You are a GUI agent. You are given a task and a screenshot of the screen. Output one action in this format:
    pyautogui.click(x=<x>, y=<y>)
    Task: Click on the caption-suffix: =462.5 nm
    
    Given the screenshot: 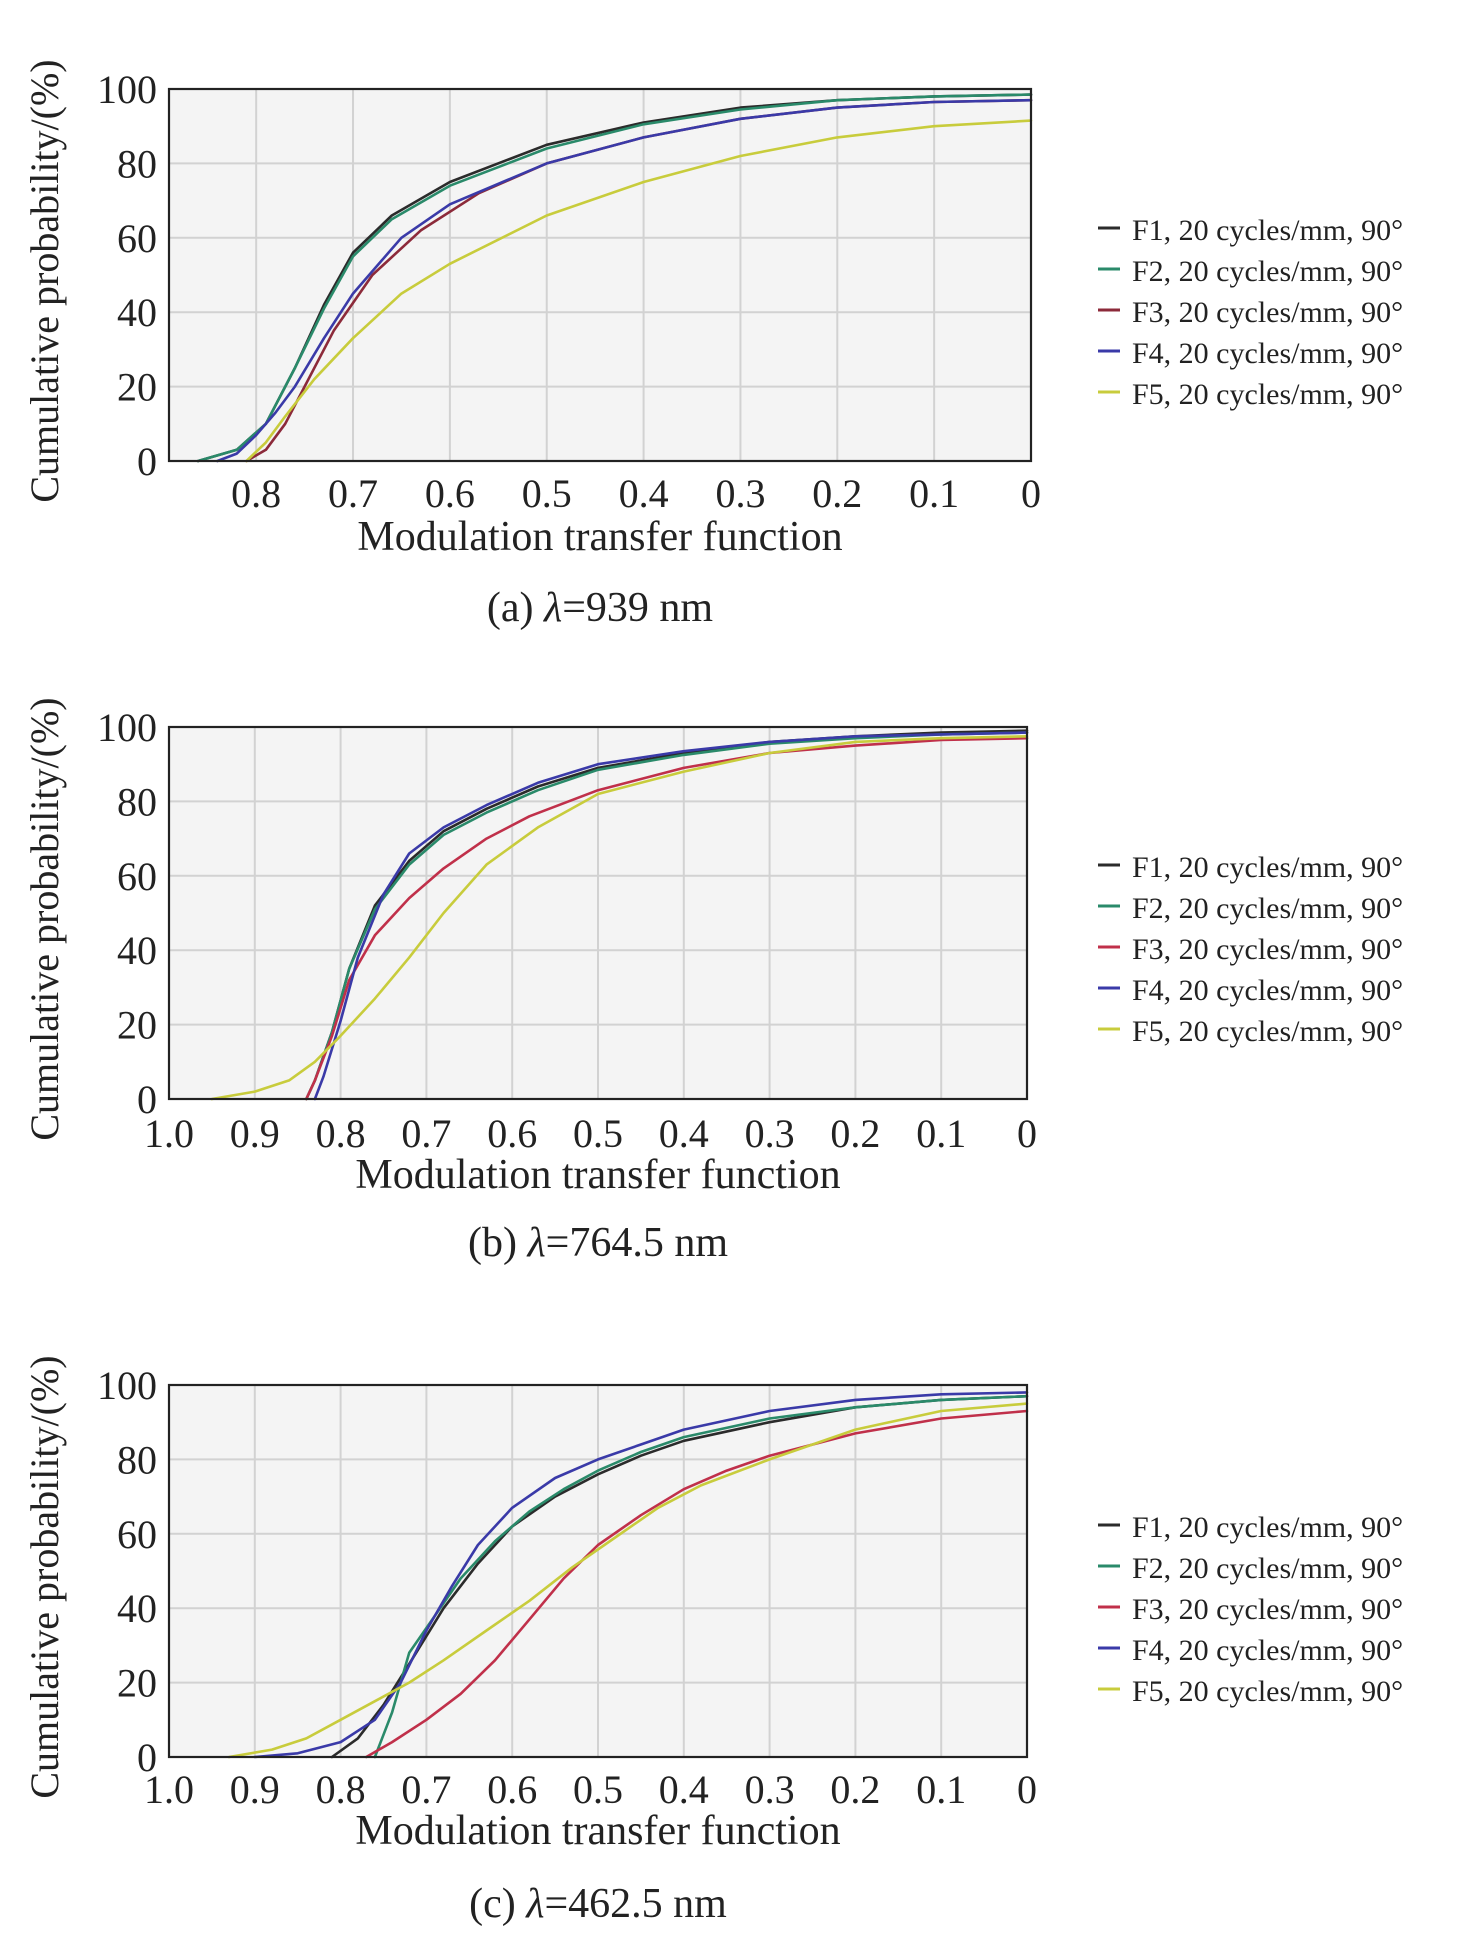 What is the action you would take?
    pyautogui.click(x=635, y=1904)
    